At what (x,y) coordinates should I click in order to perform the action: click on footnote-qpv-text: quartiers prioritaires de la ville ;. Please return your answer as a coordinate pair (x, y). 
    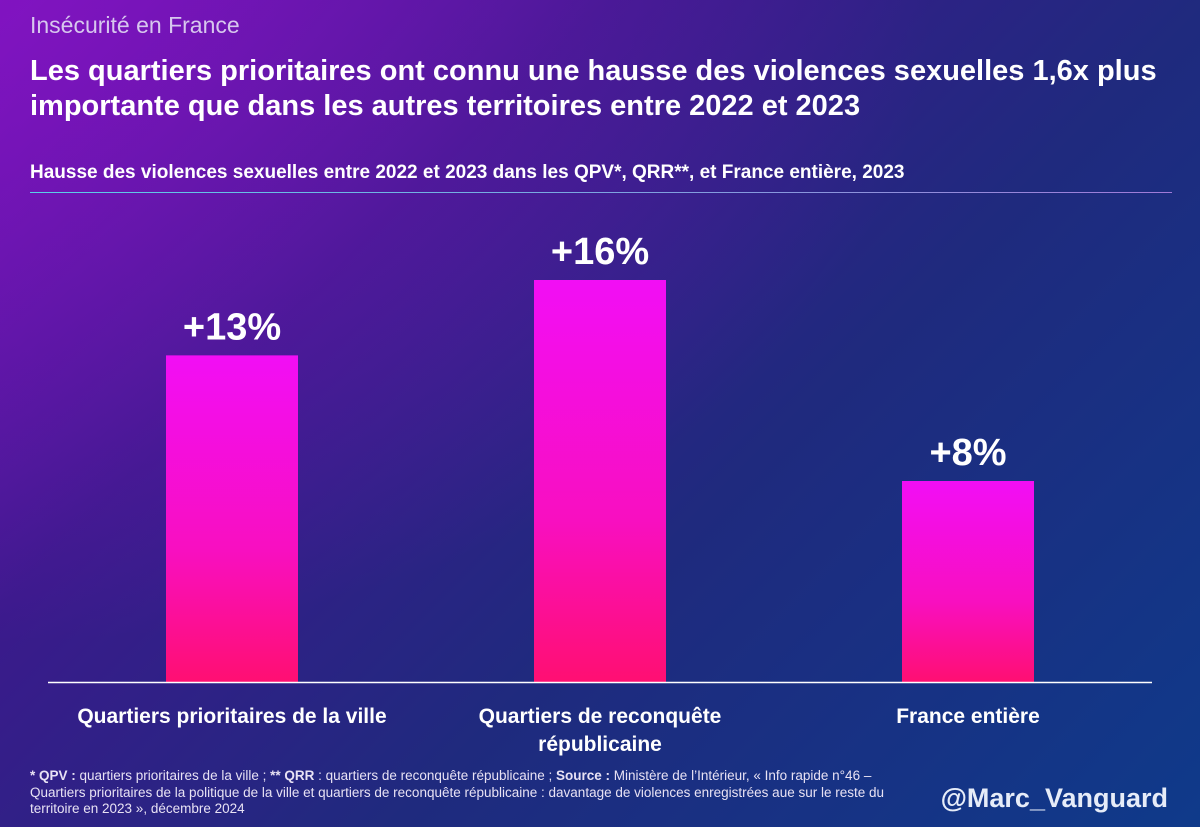
    Looking at the image, I should click on (173, 775).